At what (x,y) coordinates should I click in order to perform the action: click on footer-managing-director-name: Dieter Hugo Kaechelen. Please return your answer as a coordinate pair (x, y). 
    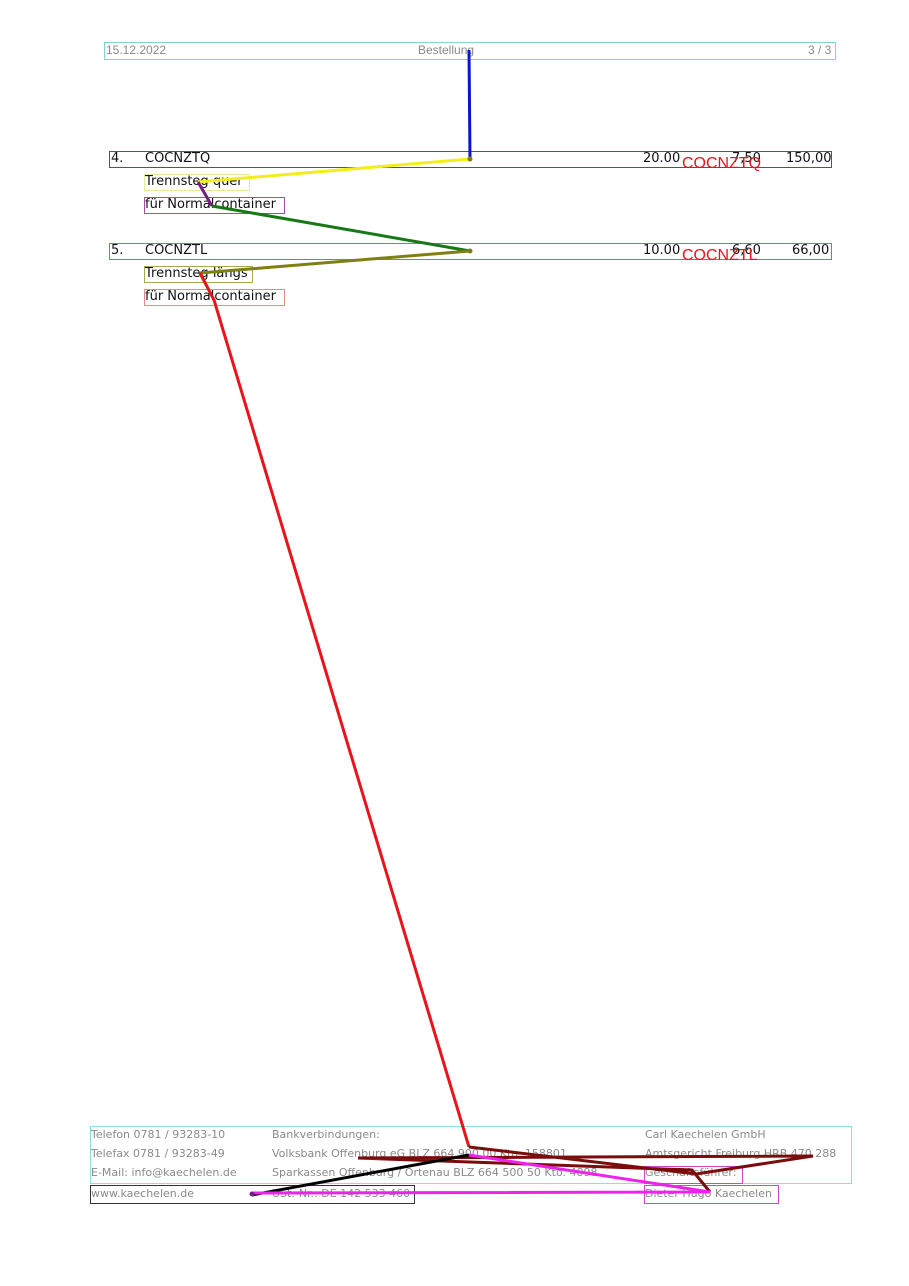
    Looking at the image, I should click on (708, 1193).